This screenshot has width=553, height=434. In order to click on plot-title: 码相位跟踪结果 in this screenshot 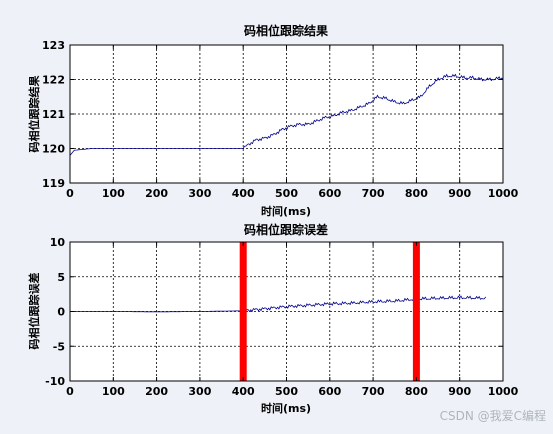, I will do `click(286, 30)`.